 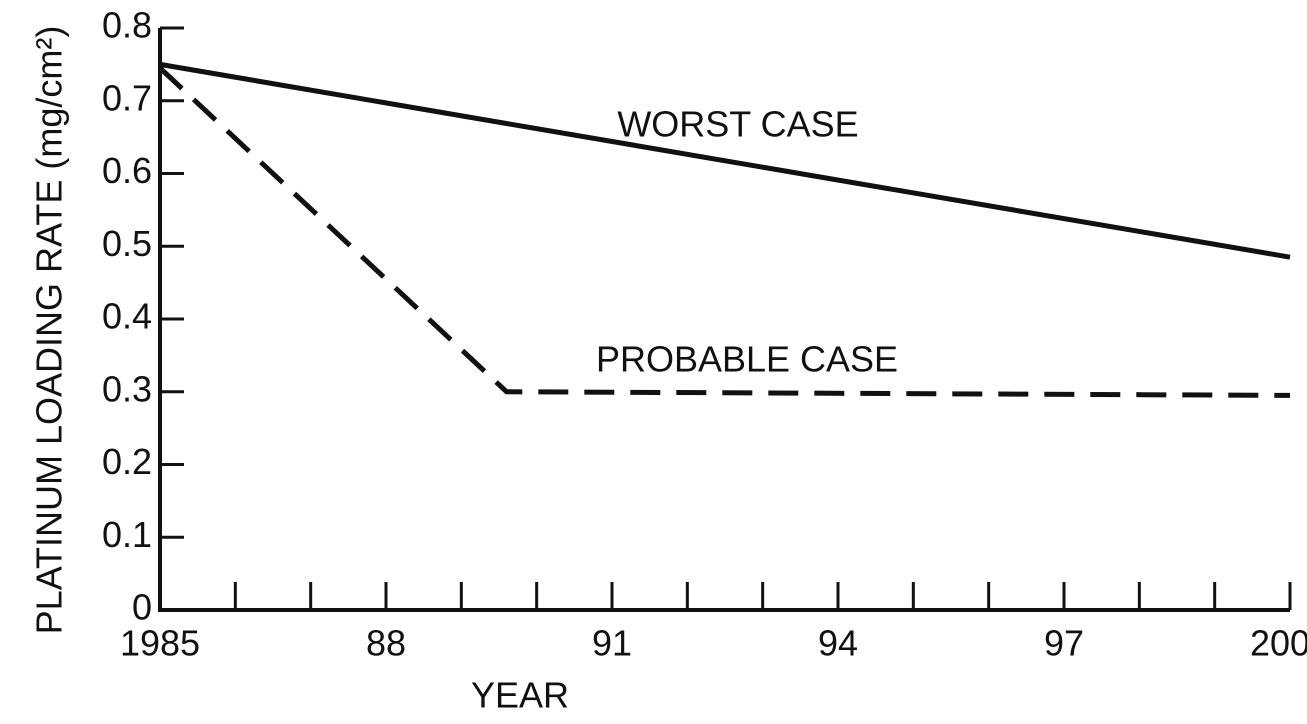 I want to click on x-tick-label: 94, so click(x=838, y=643).